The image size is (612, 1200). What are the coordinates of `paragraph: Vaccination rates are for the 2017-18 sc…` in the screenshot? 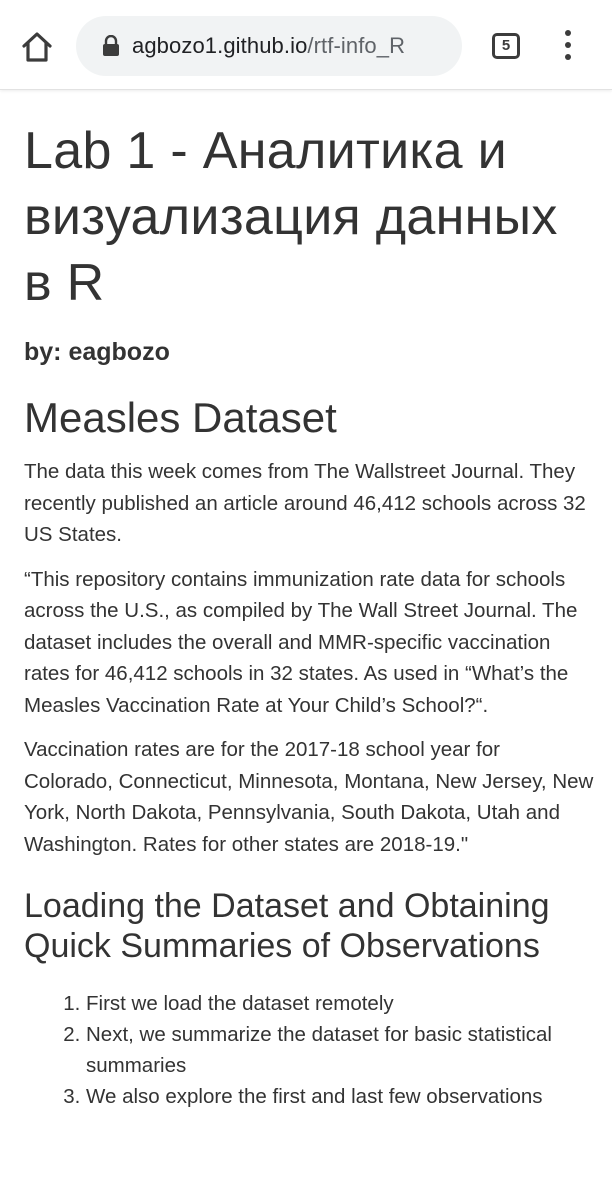 It's located at (309, 797).